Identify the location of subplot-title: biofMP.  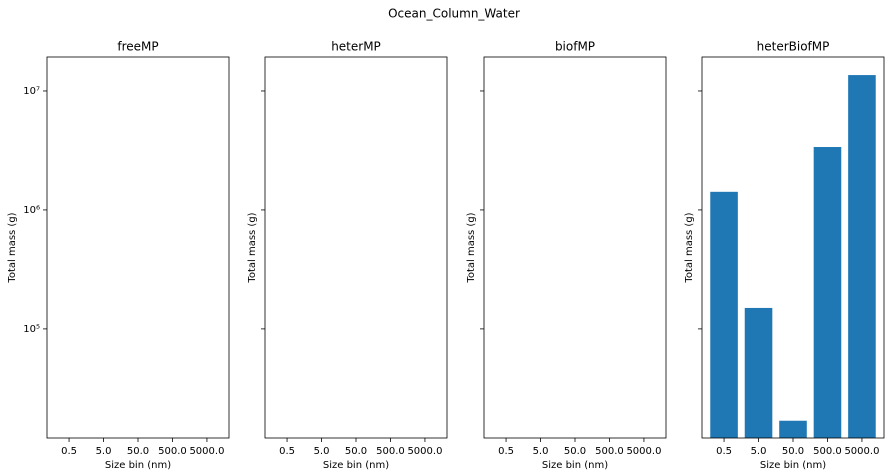
(575, 47).